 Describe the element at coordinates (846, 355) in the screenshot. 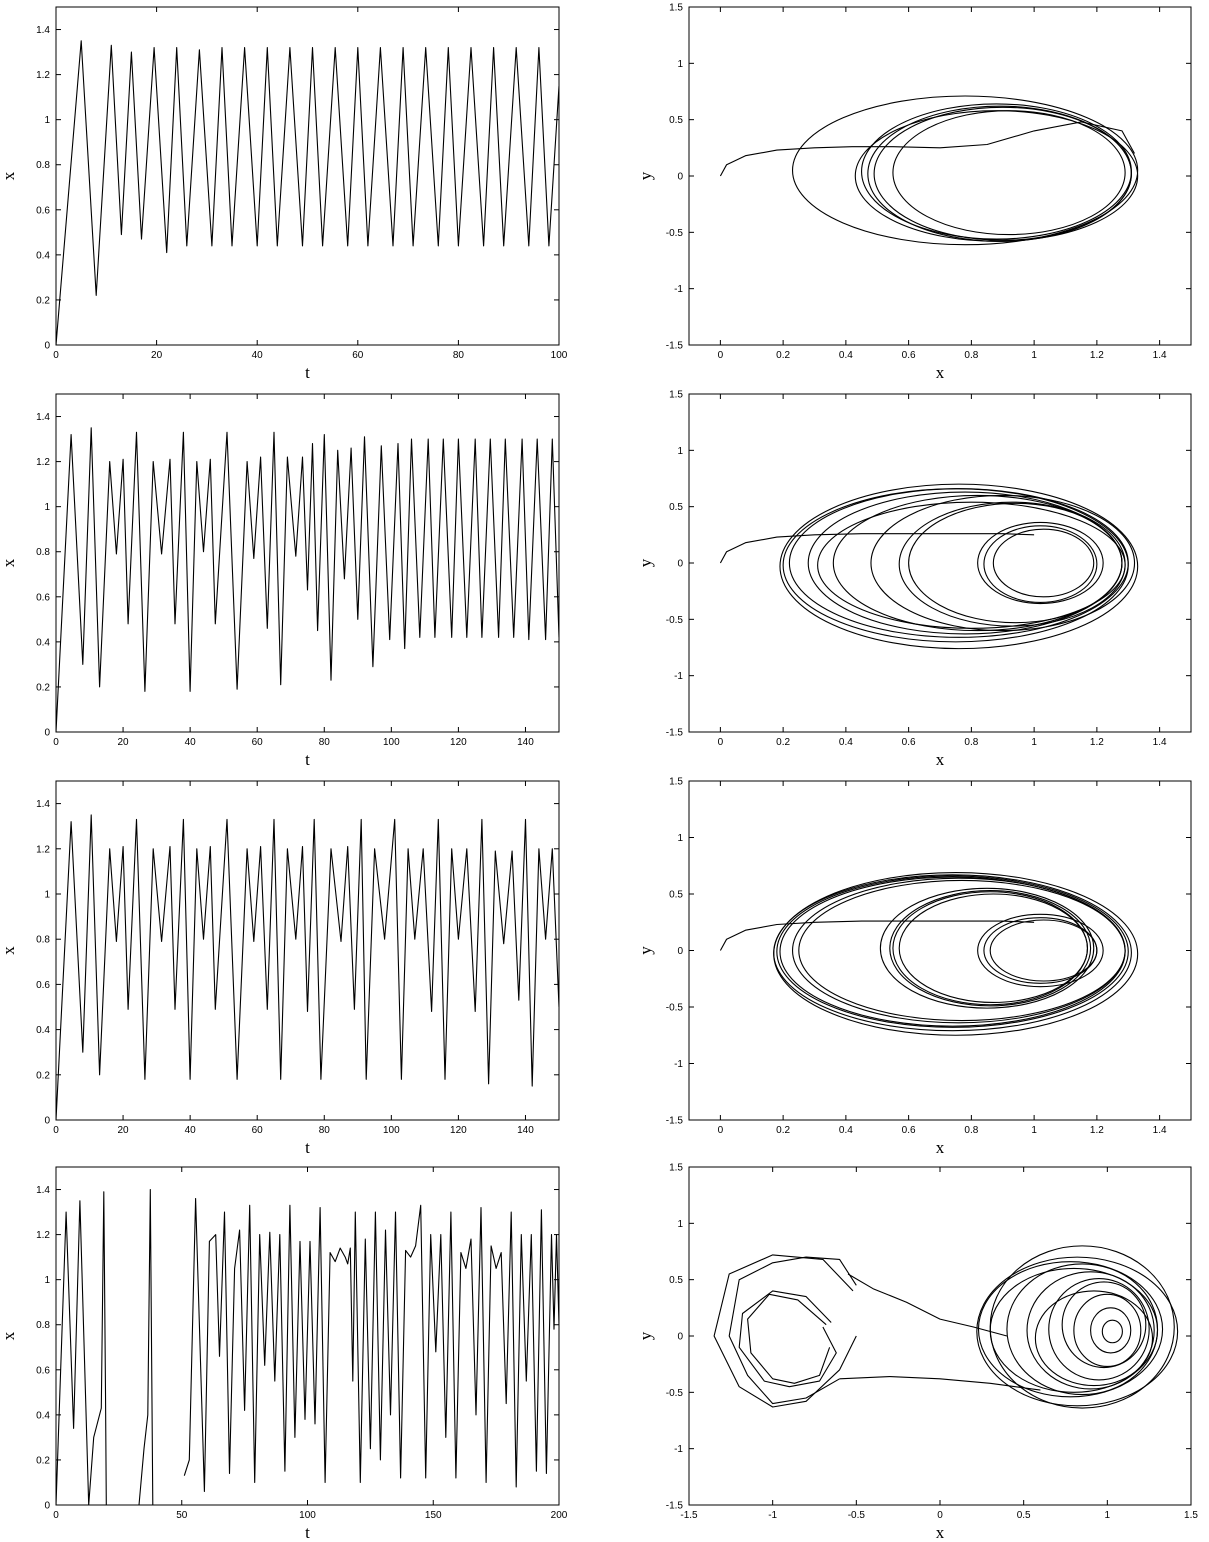

I see `x-tick-label: 0.4` at that location.